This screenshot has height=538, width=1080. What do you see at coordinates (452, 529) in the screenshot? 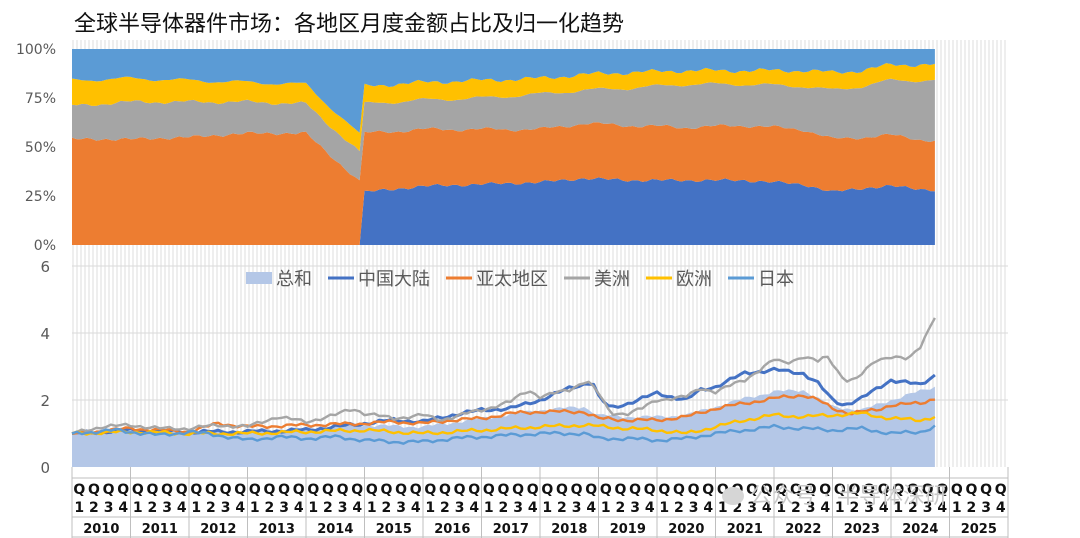
I see `year-label: 2016` at bounding box center [452, 529].